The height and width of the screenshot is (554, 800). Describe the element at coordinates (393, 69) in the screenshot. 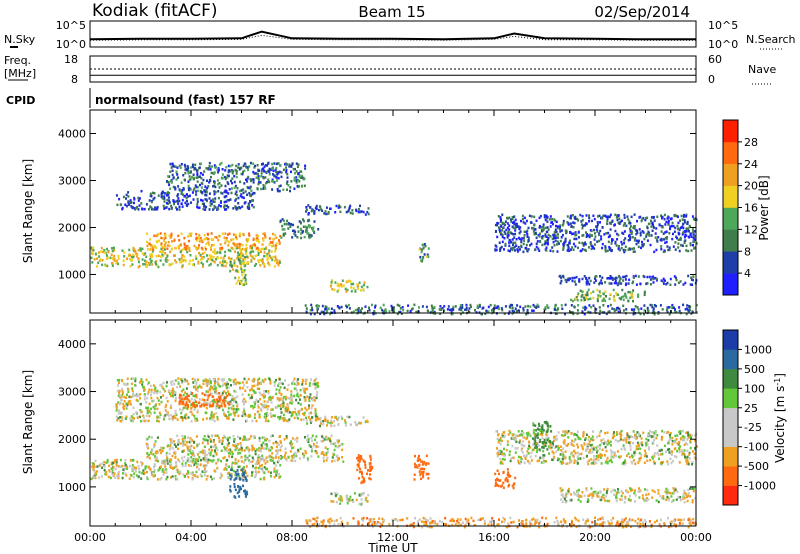

I see `freq-panel-frame` at that location.